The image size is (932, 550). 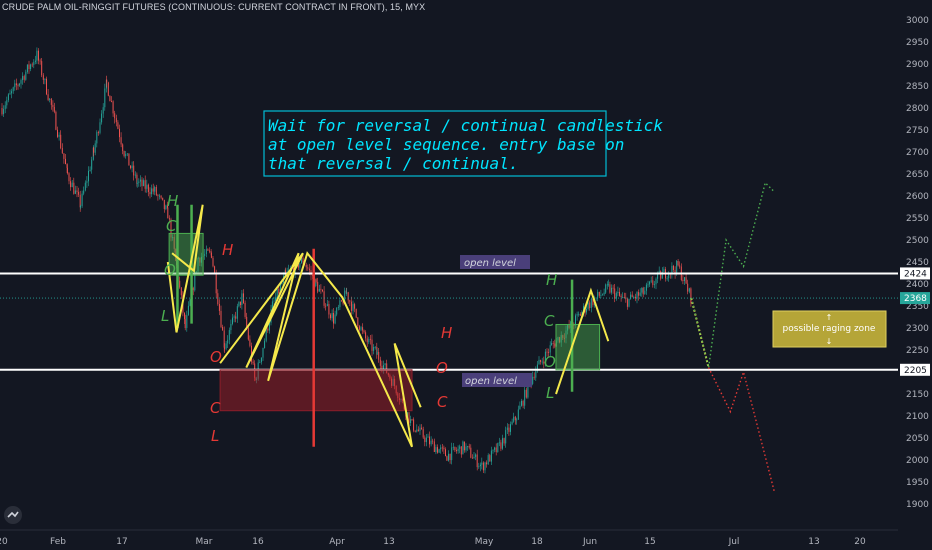 What do you see at coordinates (917, 131) in the screenshot?
I see `y-tick-label: 2750` at bounding box center [917, 131].